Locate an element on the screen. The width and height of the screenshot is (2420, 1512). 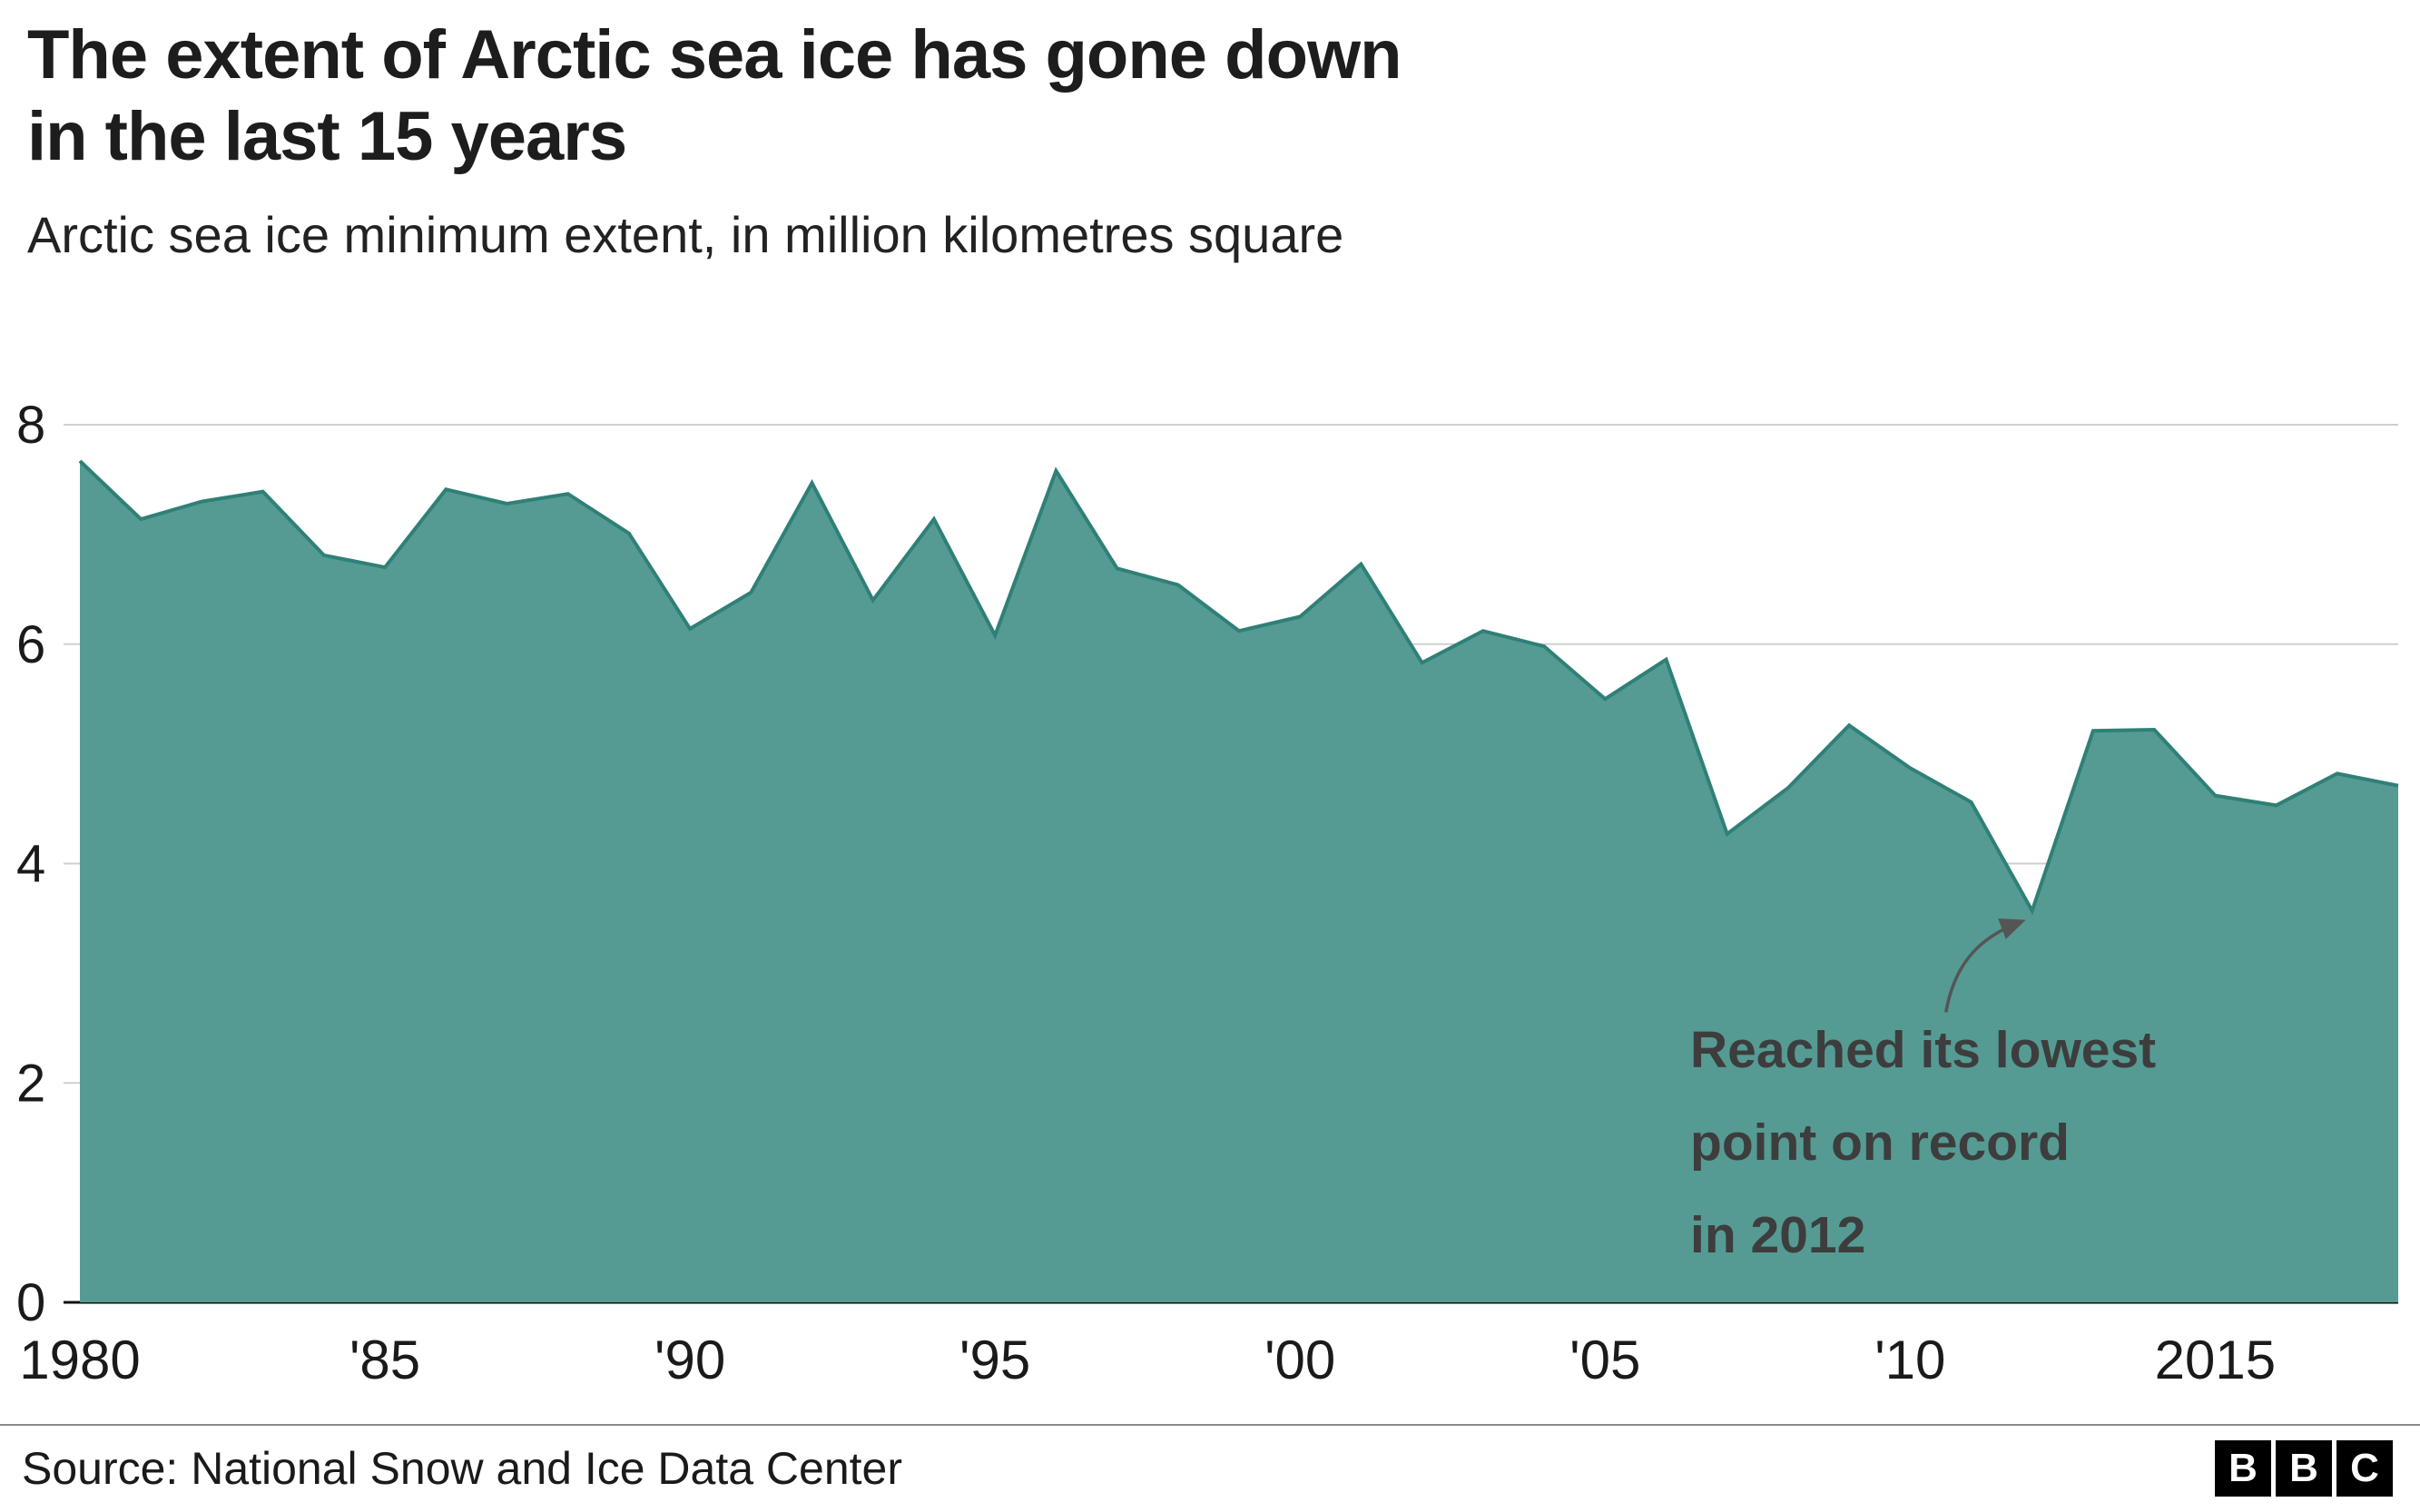
x-tick-label: 1980 is located at coordinates (80, 1360).